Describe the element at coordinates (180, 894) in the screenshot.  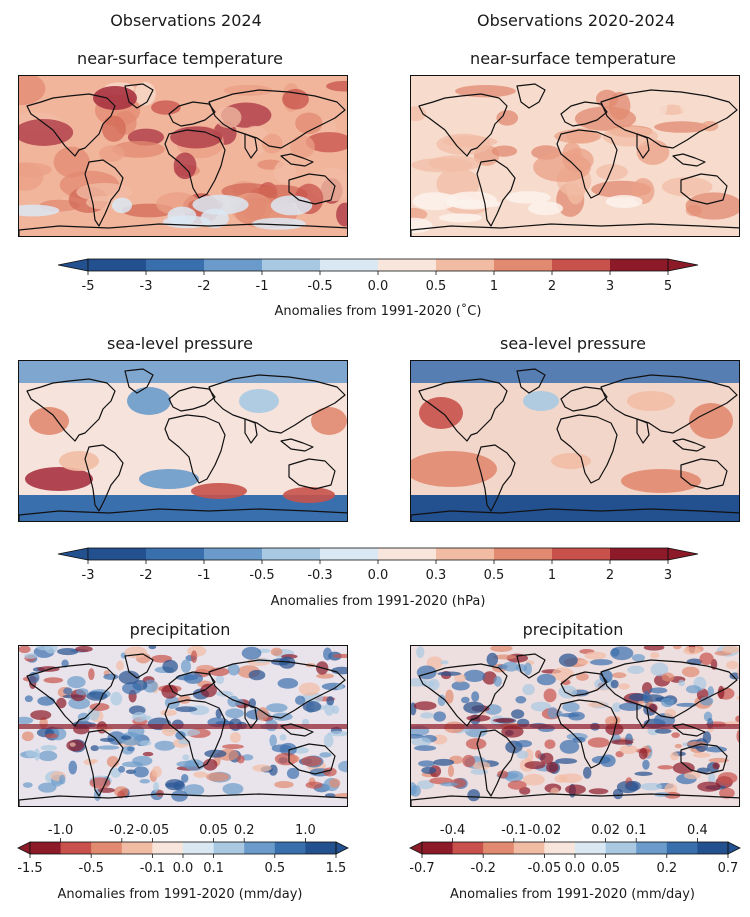
I see `precip-left-colorbar-label: Anomalies from 1991-2020 (mm/day)` at that location.